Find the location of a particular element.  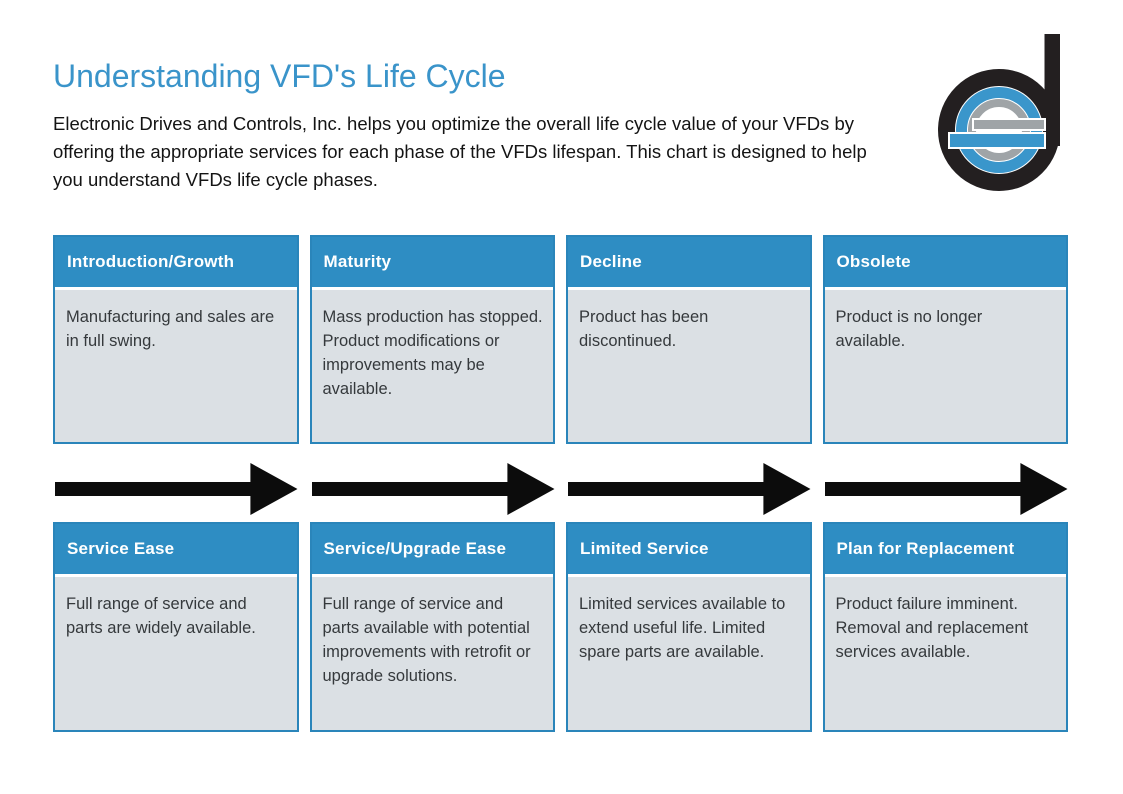

card-header: Limited Service is located at coordinates (689, 550).